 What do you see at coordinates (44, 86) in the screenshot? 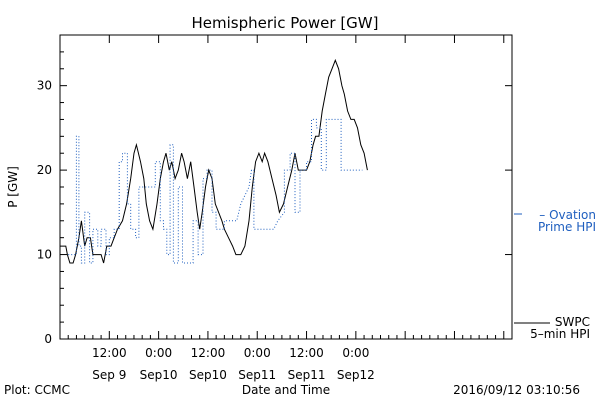
I see `y-tick-label: 30` at bounding box center [44, 86].